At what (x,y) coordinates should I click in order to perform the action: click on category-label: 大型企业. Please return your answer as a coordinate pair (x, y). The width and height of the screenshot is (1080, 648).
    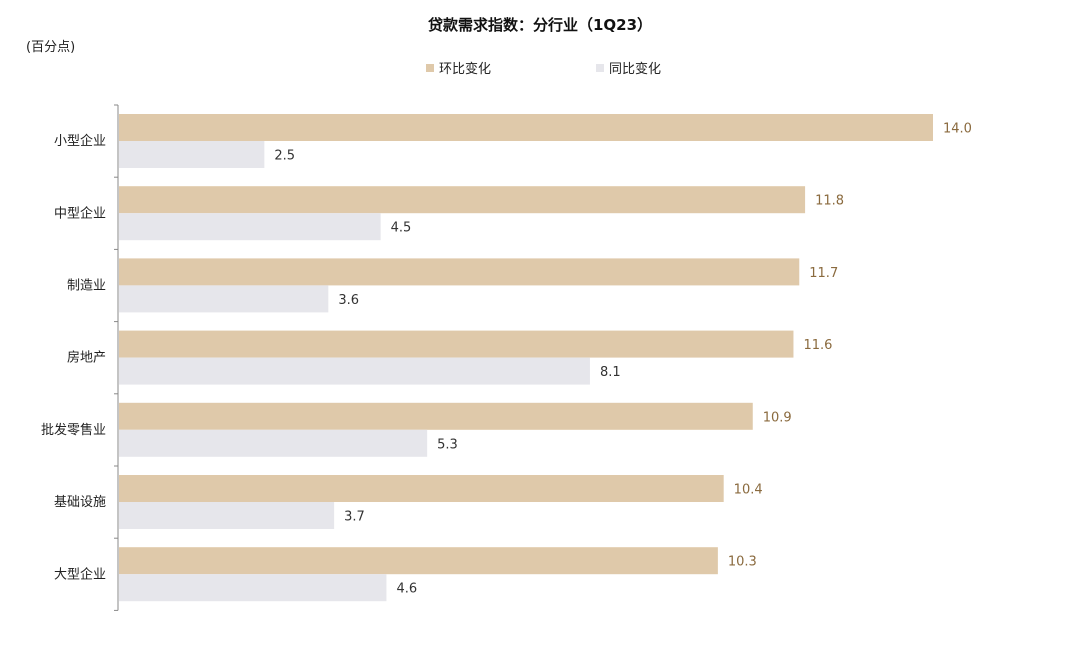
    Looking at the image, I should click on (80, 574).